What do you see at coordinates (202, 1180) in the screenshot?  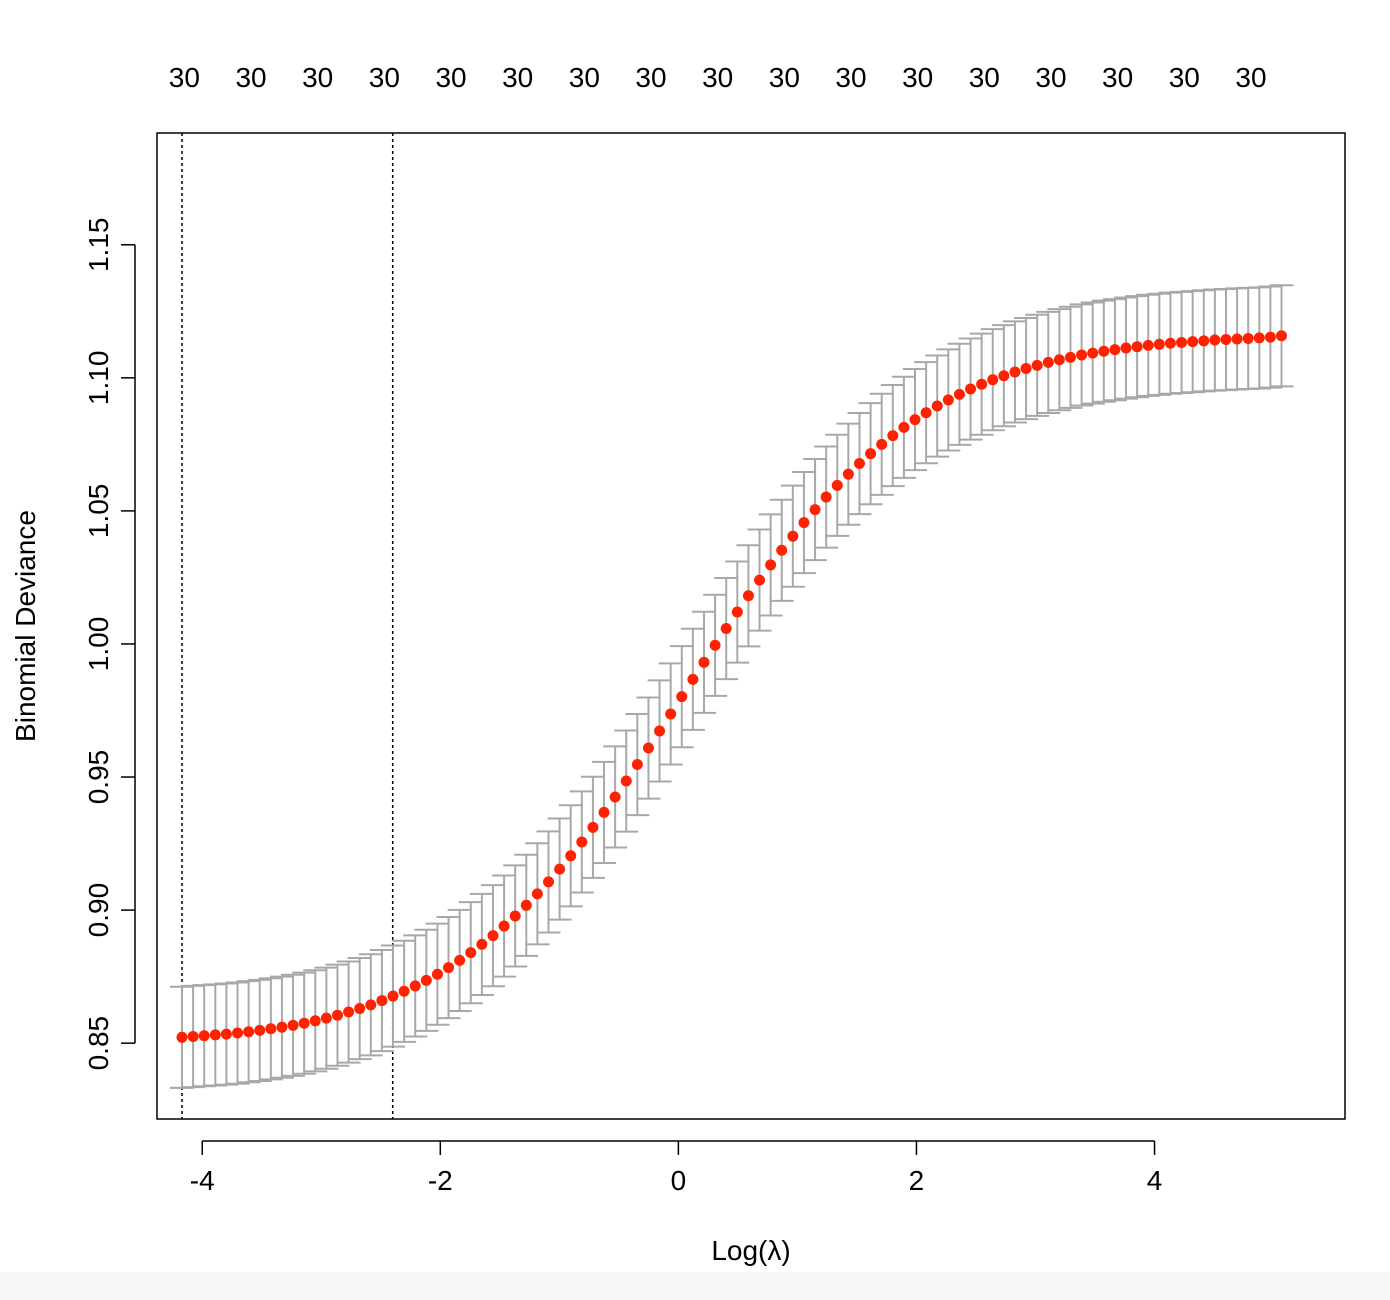 I see `x-tick-label: -4` at bounding box center [202, 1180].